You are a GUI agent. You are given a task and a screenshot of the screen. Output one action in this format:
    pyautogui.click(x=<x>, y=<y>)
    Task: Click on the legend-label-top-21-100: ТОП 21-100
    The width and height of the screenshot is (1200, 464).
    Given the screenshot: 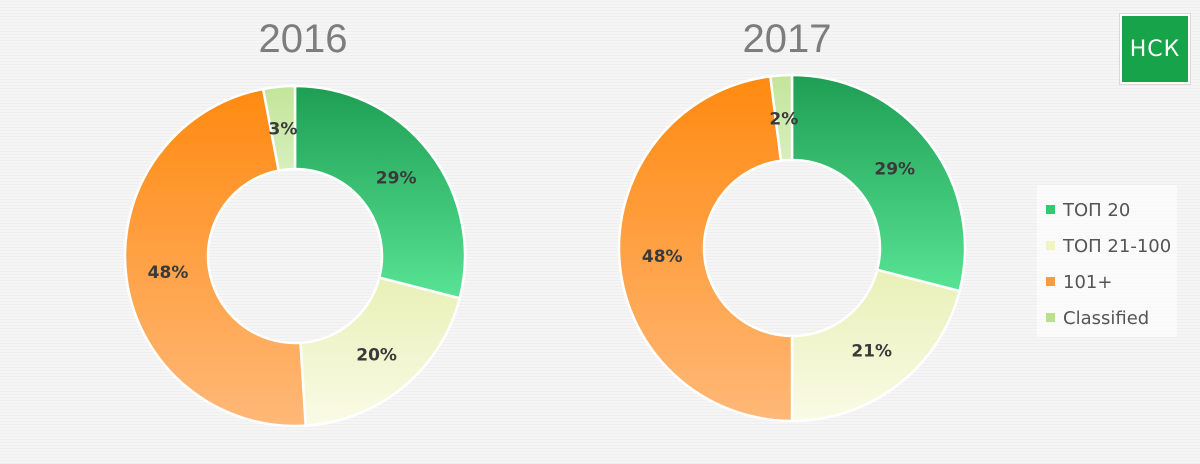 What is the action you would take?
    pyautogui.click(x=1116, y=246)
    